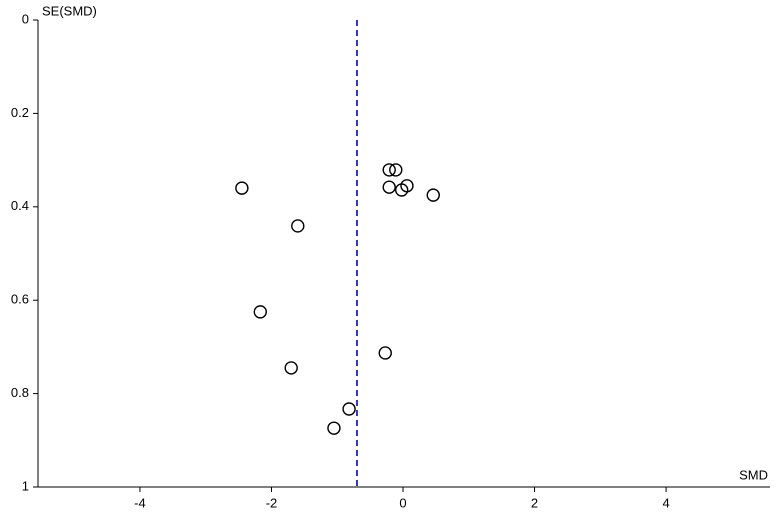 Image resolution: width=780 pixels, height=519 pixels. I want to click on y-tick-label: 0.8, so click(20, 392).